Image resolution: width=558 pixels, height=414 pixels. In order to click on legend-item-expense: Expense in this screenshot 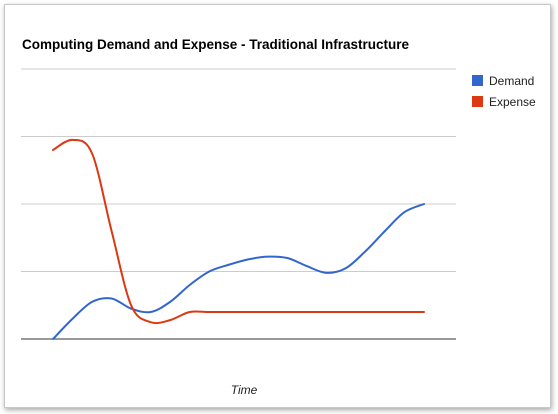, I will do `click(504, 101)`.